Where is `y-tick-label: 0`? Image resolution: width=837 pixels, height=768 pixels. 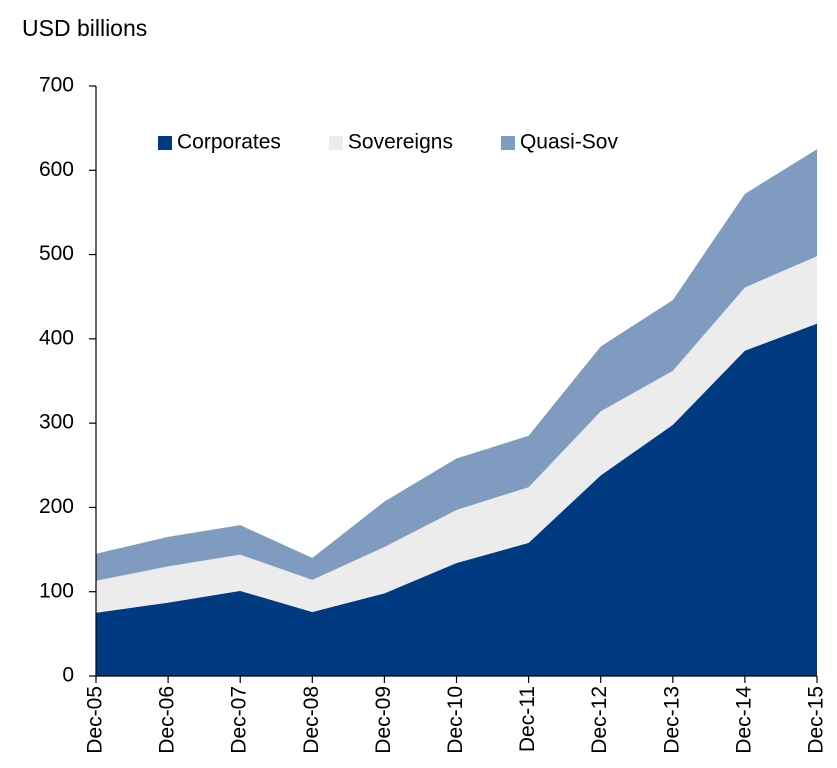 y-tick-label: 0 is located at coordinates (68, 675).